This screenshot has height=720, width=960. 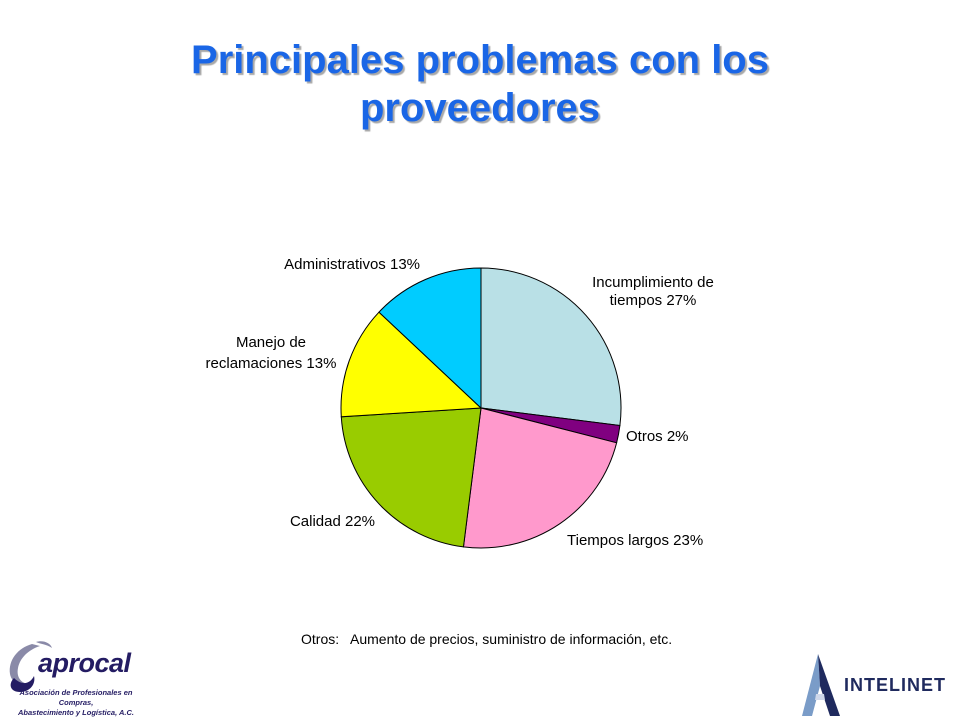 What do you see at coordinates (271, 342) in the screenshot?
I see `label-manejo-line1: Manejo de` at bounding box center [271, 342].